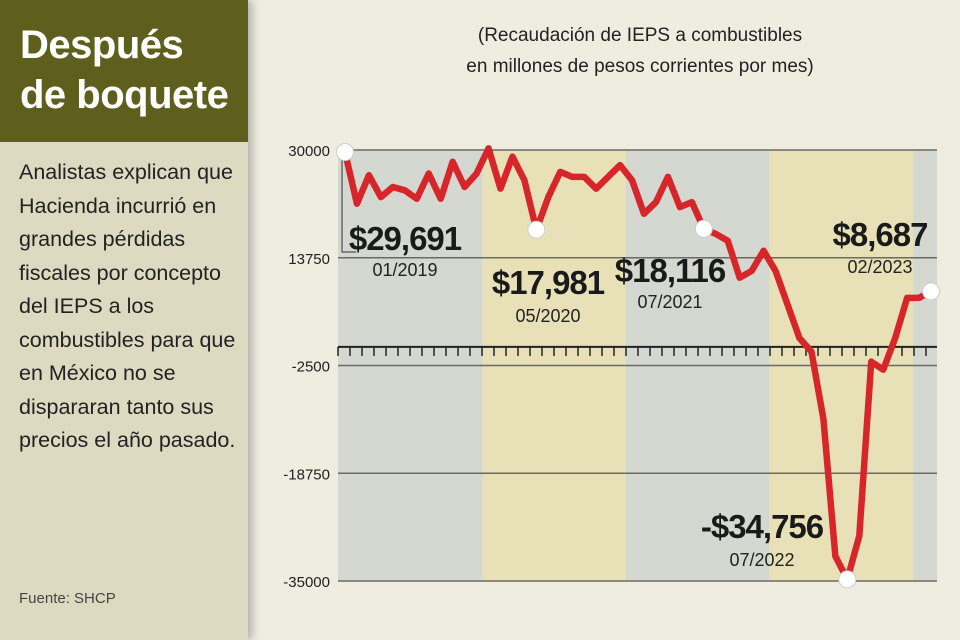  Describe the element at coordinates (67, 598) in the screenshot. I see `source-note: Fuente: SHCP` at that location.